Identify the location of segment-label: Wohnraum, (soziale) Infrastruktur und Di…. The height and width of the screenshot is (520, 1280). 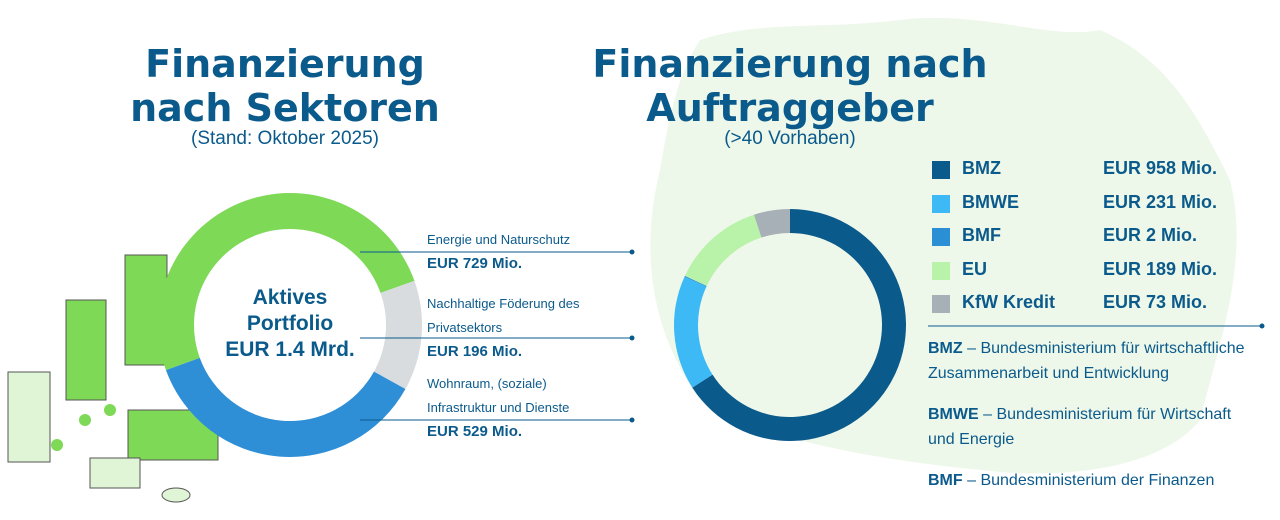
(522, 408).